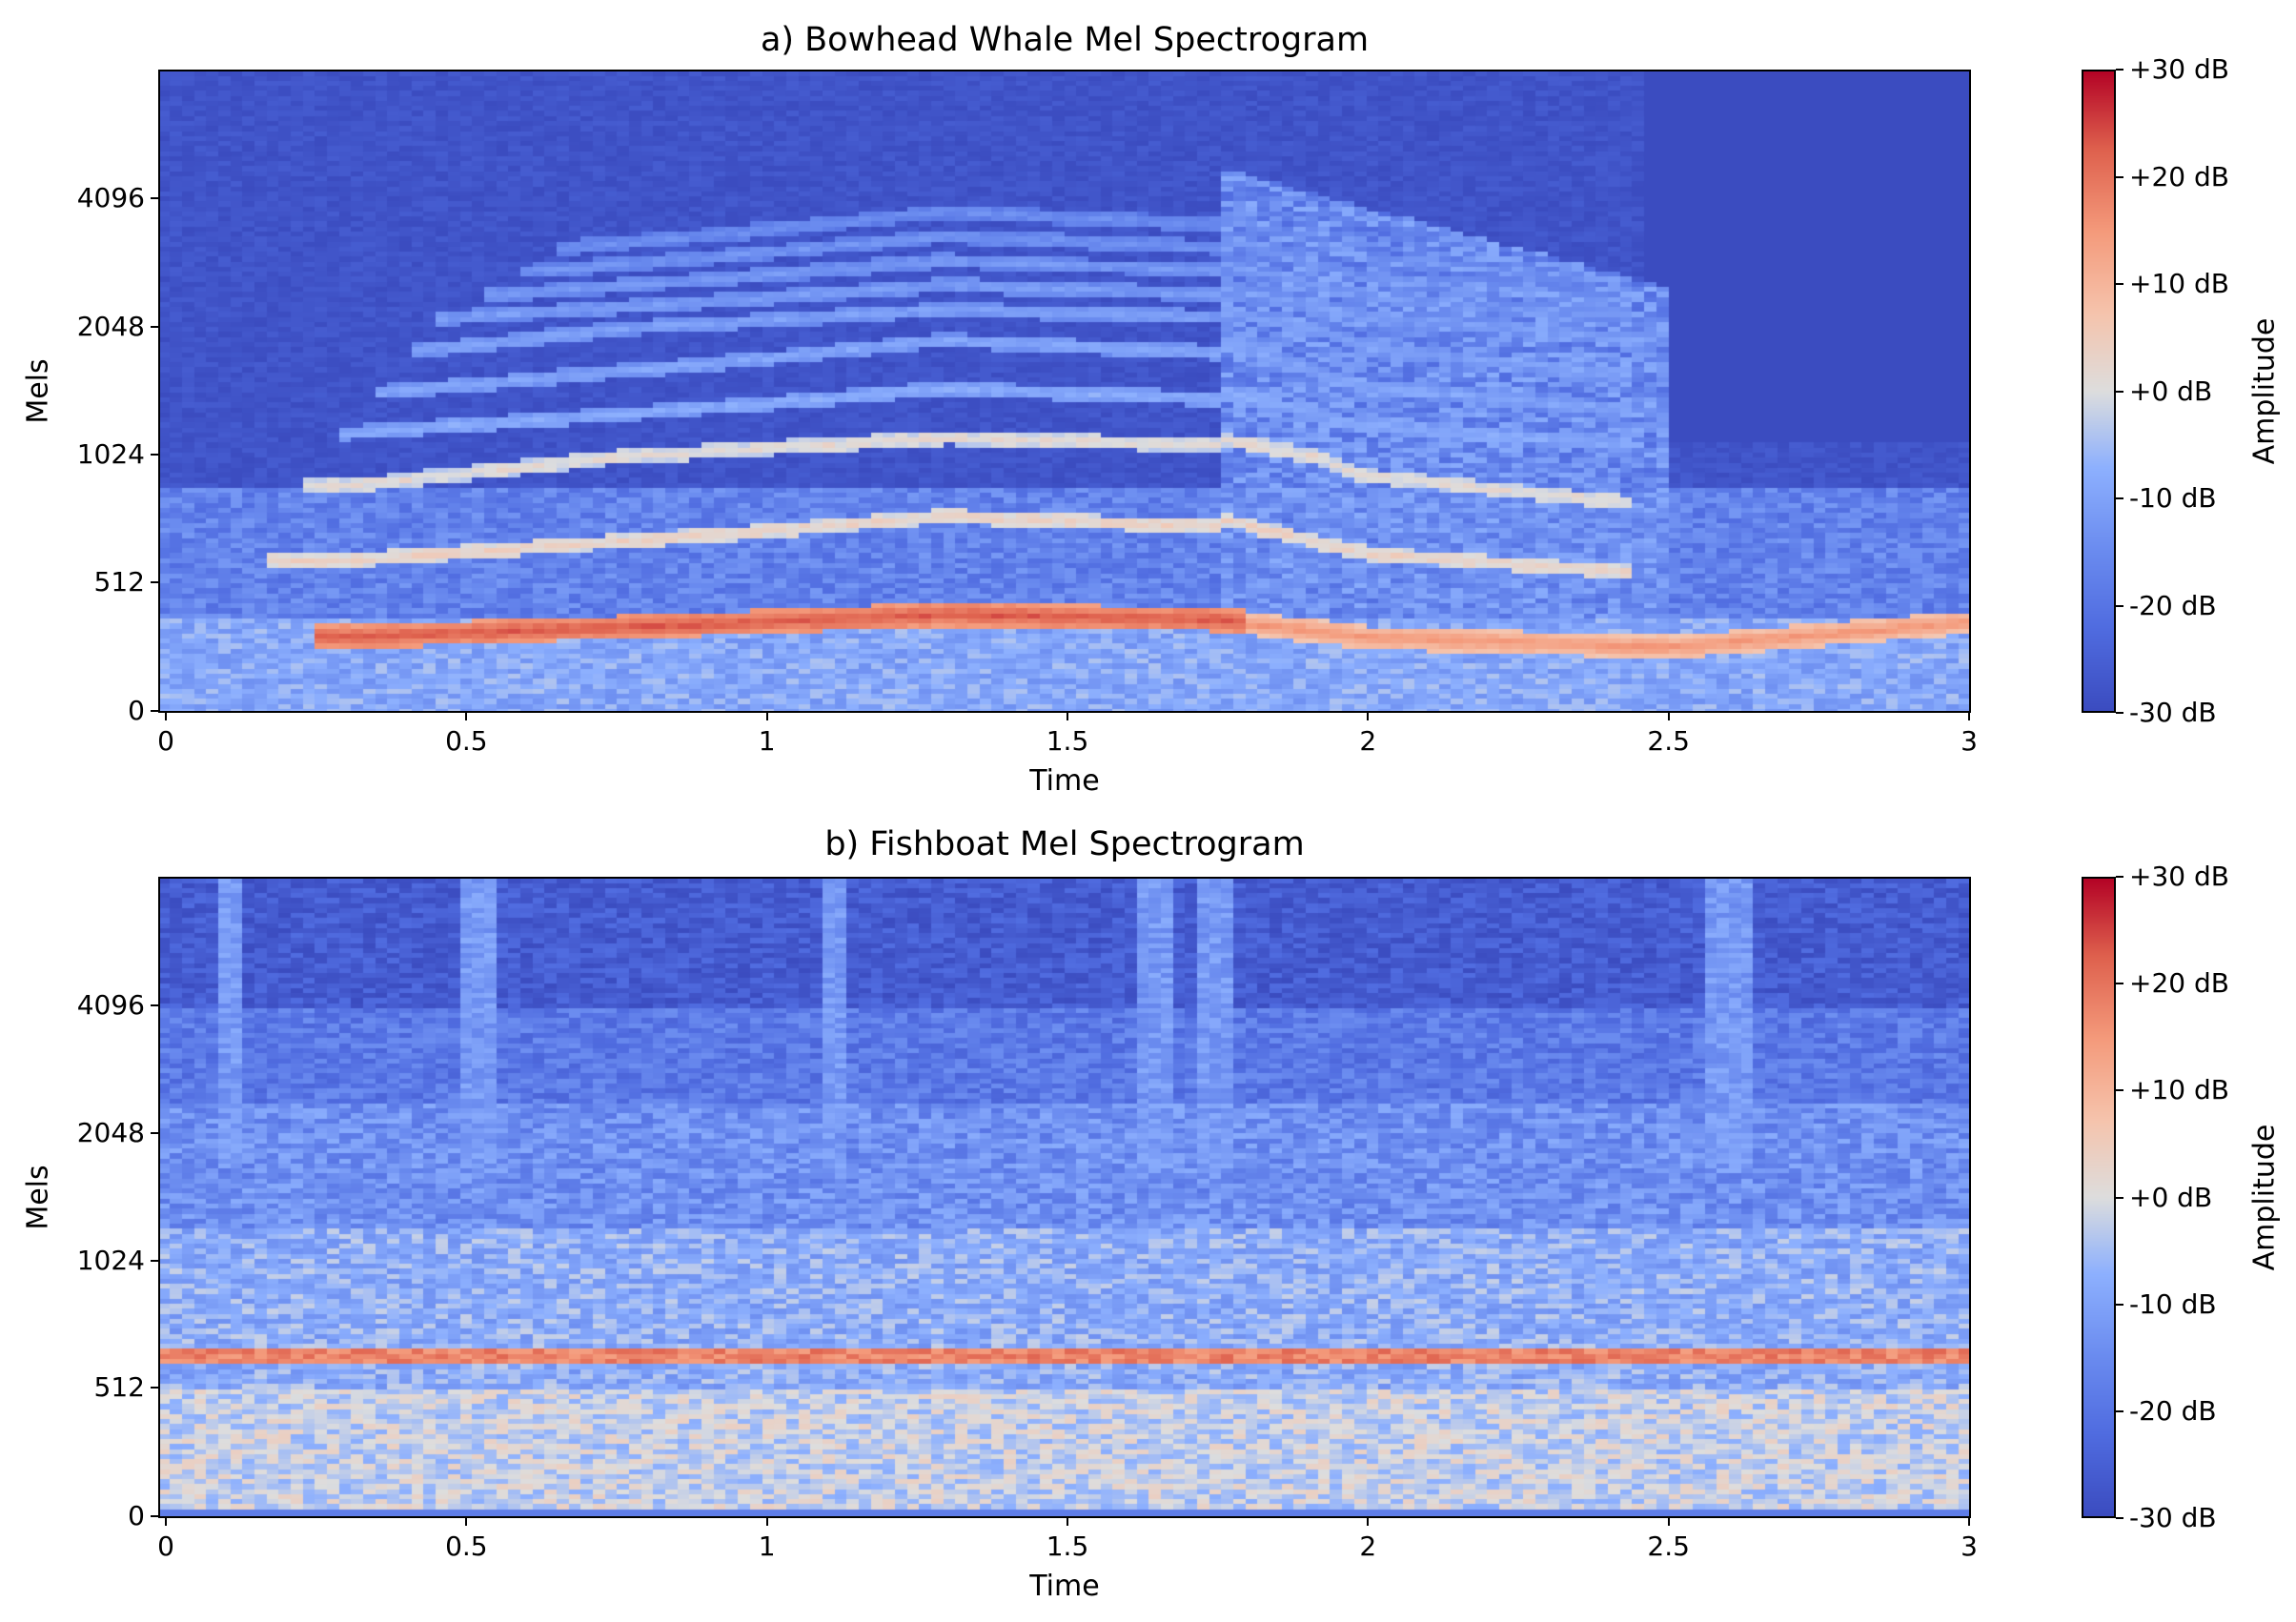  Describe the element at coordinates (110, 327) in the screenshot. I see `panel-a-y-tick-label: 2048` at that location.